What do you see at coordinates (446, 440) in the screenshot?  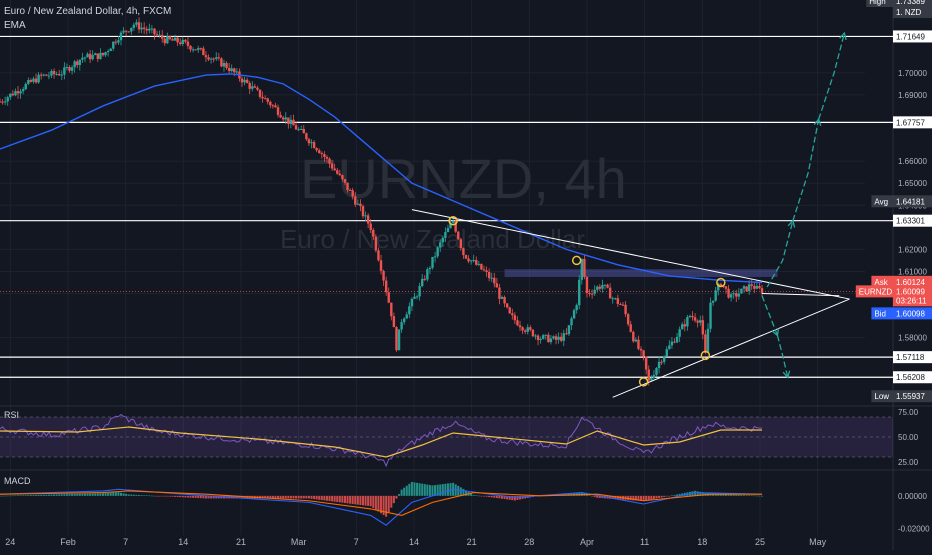 I see `rsi-pane` at bounding box center [446, 440].